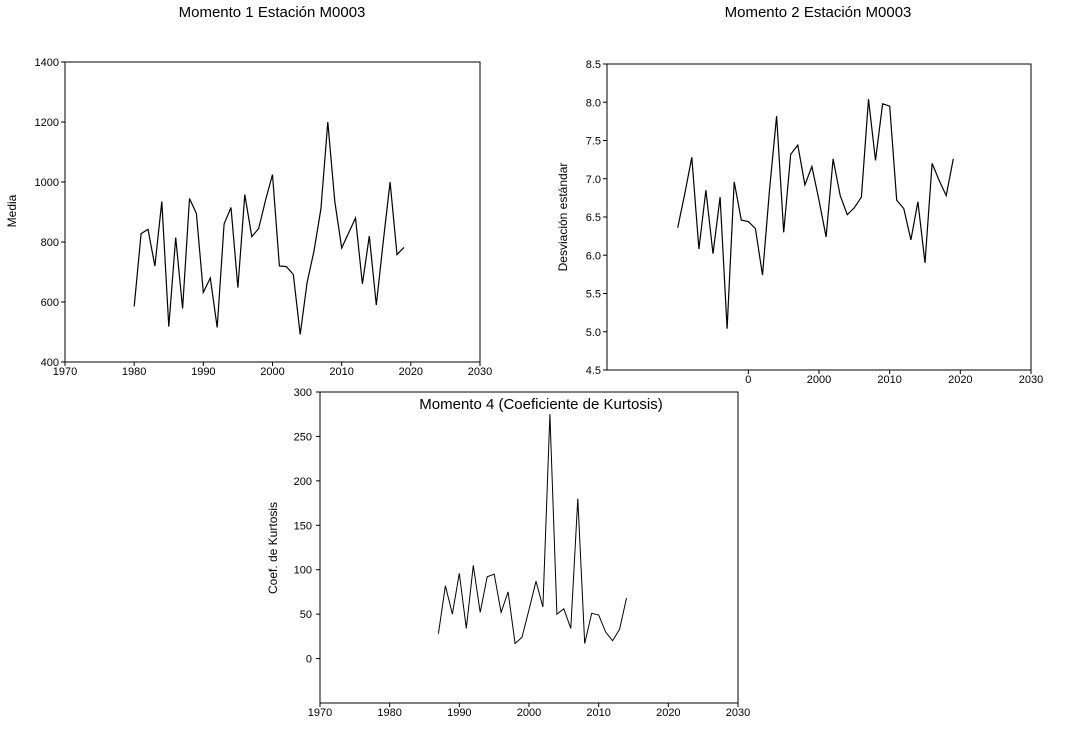 This screenshot has height=730, width=1070. I want to click on y-tick-label: 250, so click(303, 437).